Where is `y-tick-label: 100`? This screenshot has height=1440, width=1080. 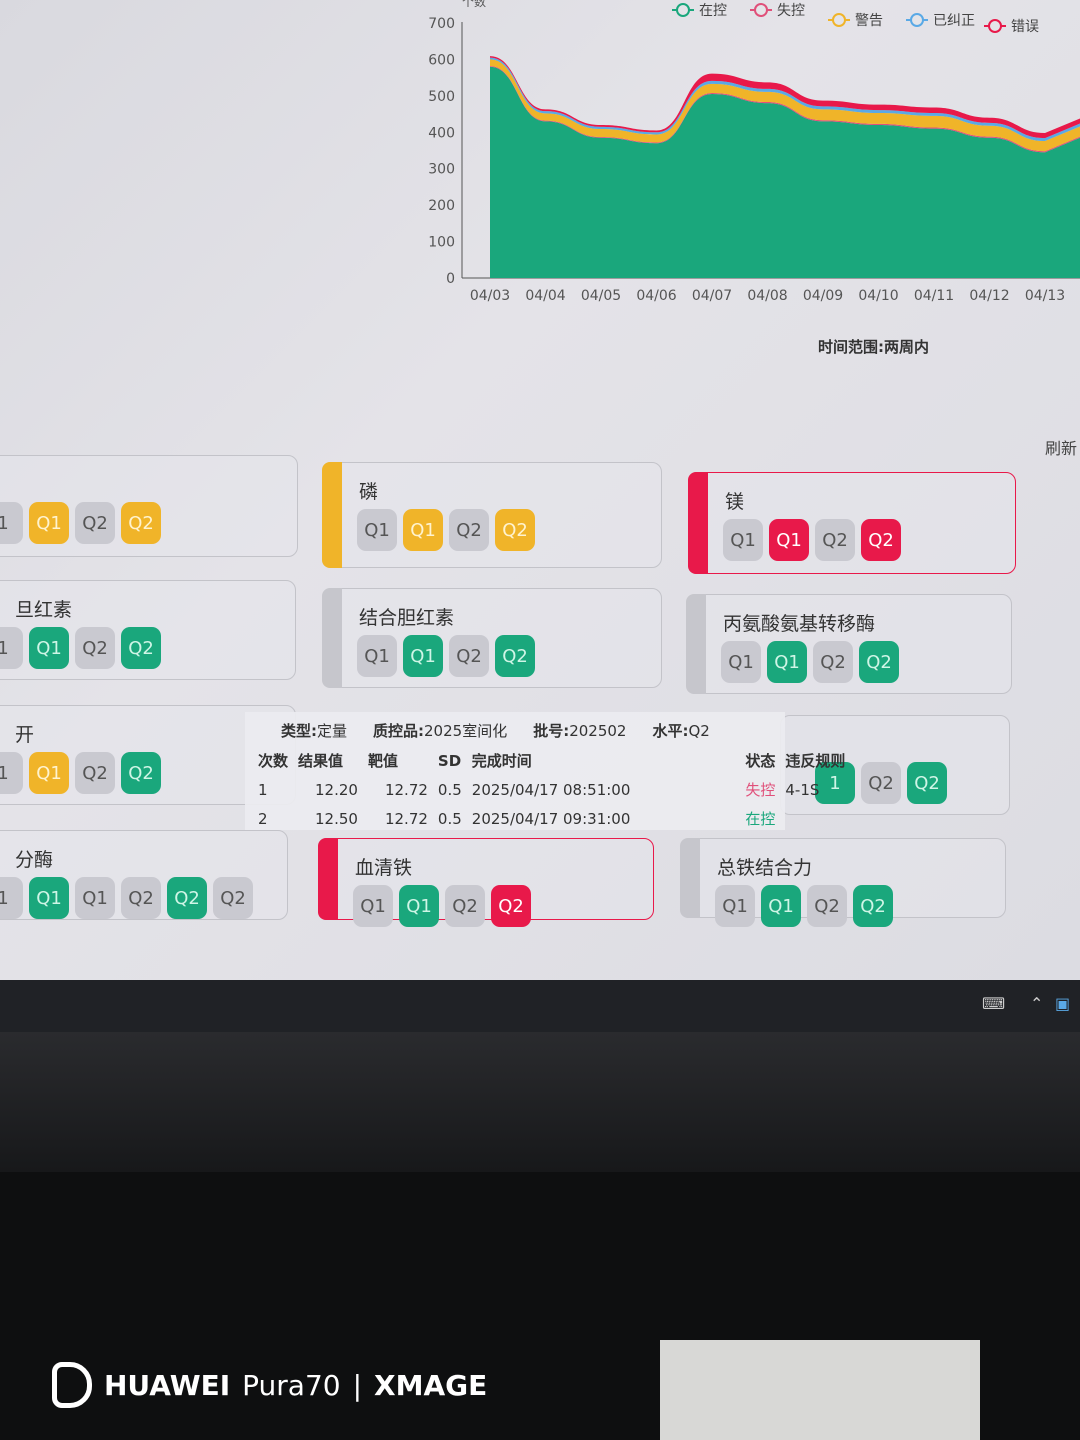 y-tick-label: 100 is located at coordinates (441, 243).